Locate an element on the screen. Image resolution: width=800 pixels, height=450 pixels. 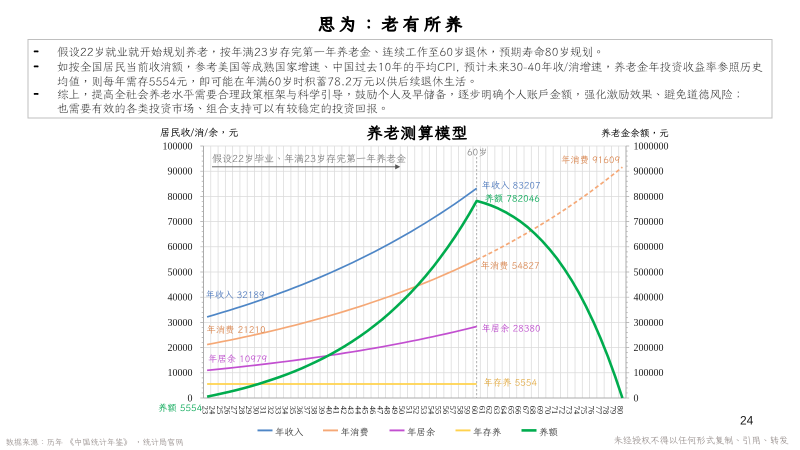
svg-text: 68 is located at coordinates (532, 410).